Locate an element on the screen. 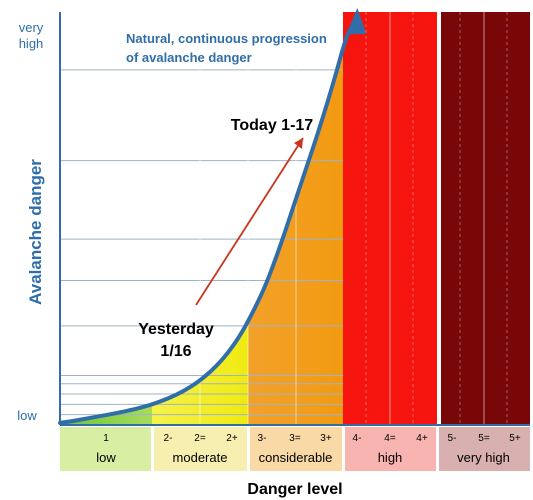 The width and height of the screenshot is (533, 500). chart-title-line: of avalanche danger is located at coordinates (189, 57).